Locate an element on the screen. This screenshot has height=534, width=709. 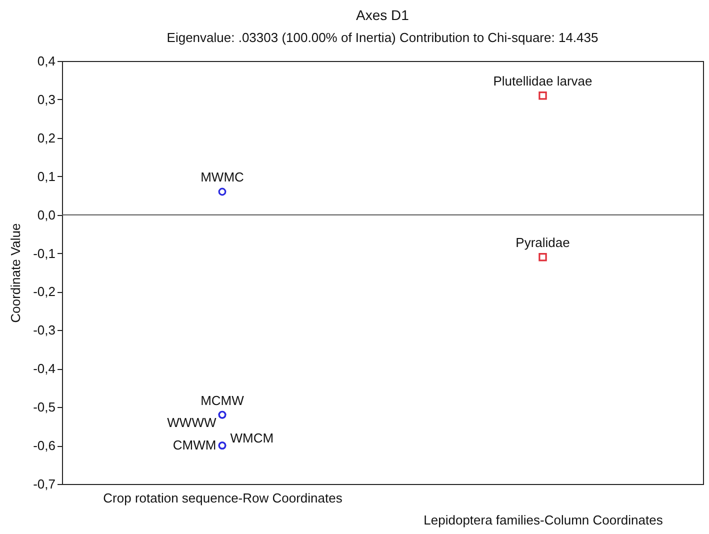
chart-title: Axes D1 is located at coordinates (383, 15).